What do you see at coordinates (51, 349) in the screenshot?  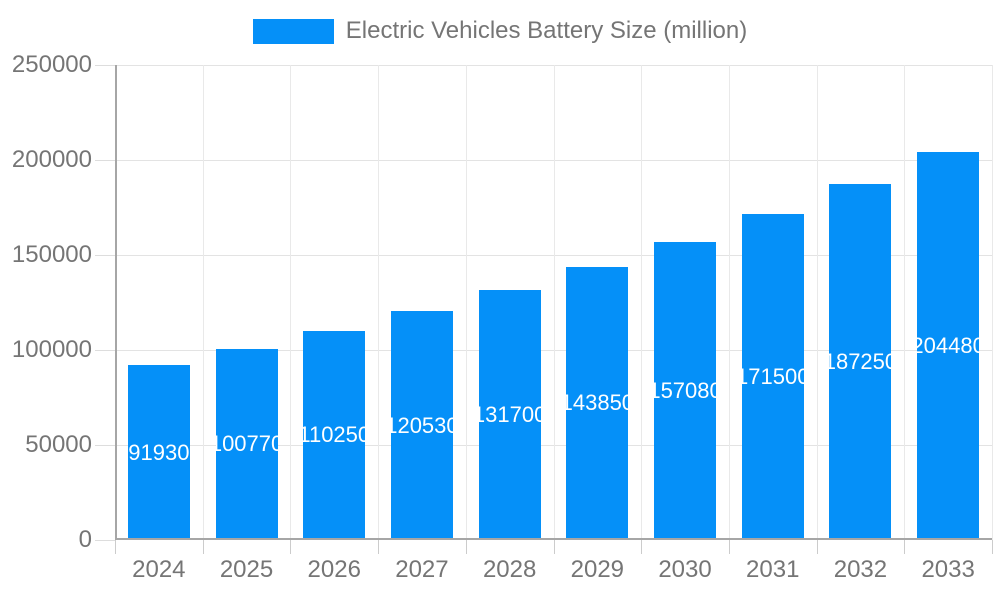 I see `y-axis-tick-label: 100000` at bounding box center [51, 349].